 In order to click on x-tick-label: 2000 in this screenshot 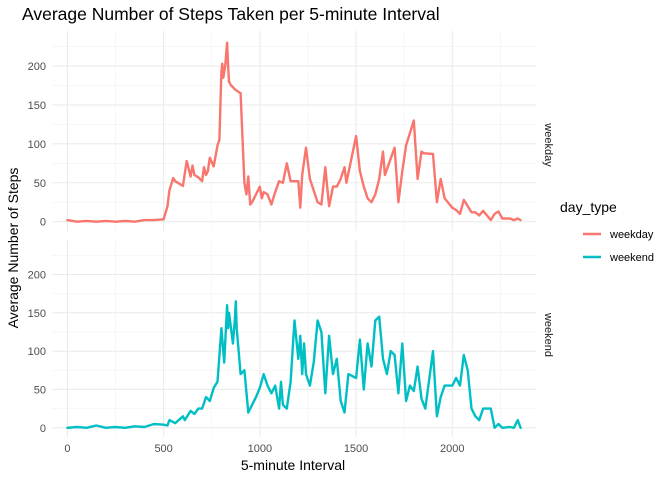, I will do `click(452, 449)`.